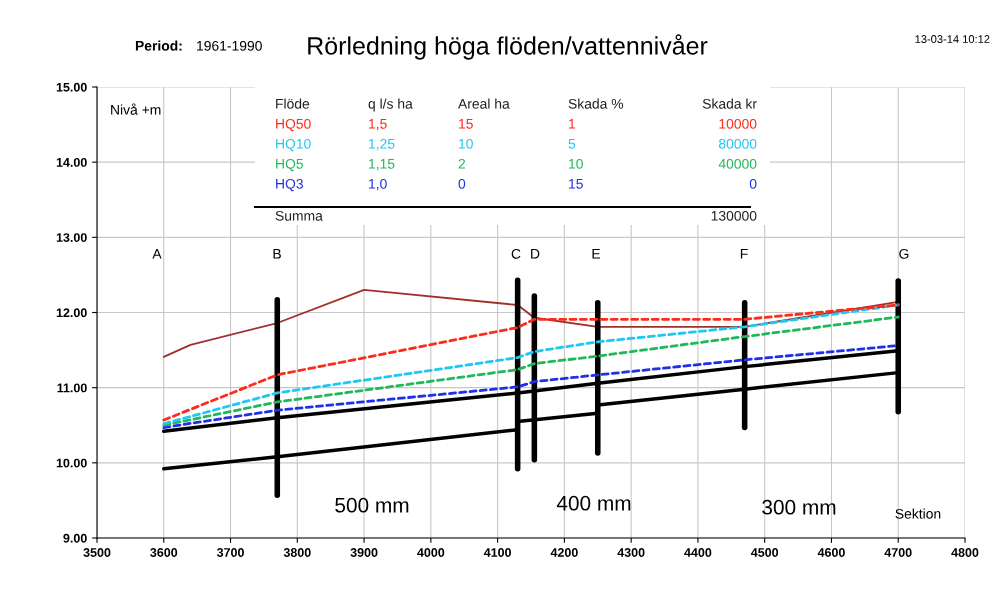  Describe the element at coordinates (289, 185) in the screenshot. I see `text: HQ3` at that location.